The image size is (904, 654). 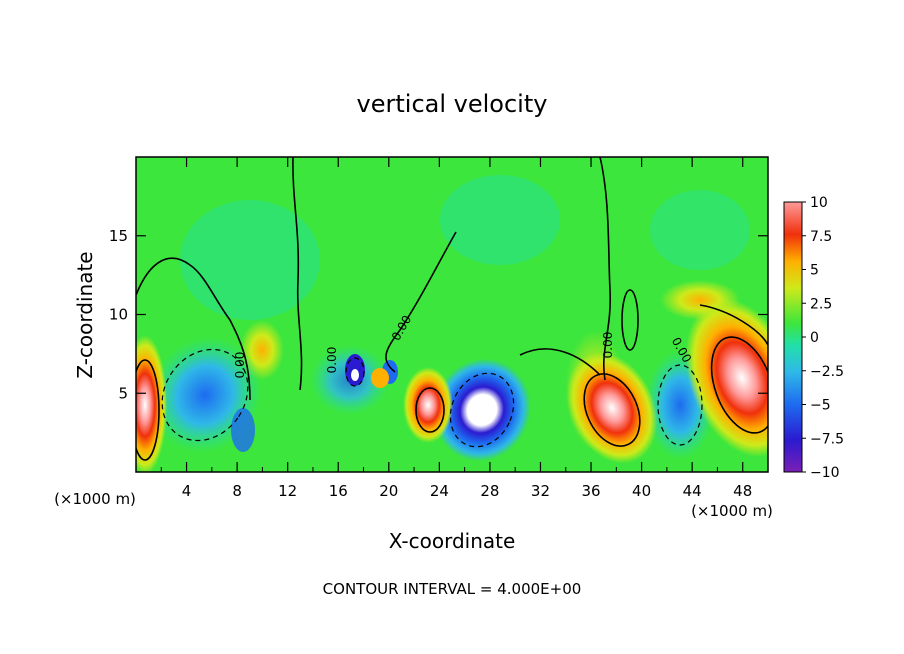 What do you see at coordinates (692, 491) in the screenshot?
I see `x-tick-label: 44` at bounding box center [692, 491].